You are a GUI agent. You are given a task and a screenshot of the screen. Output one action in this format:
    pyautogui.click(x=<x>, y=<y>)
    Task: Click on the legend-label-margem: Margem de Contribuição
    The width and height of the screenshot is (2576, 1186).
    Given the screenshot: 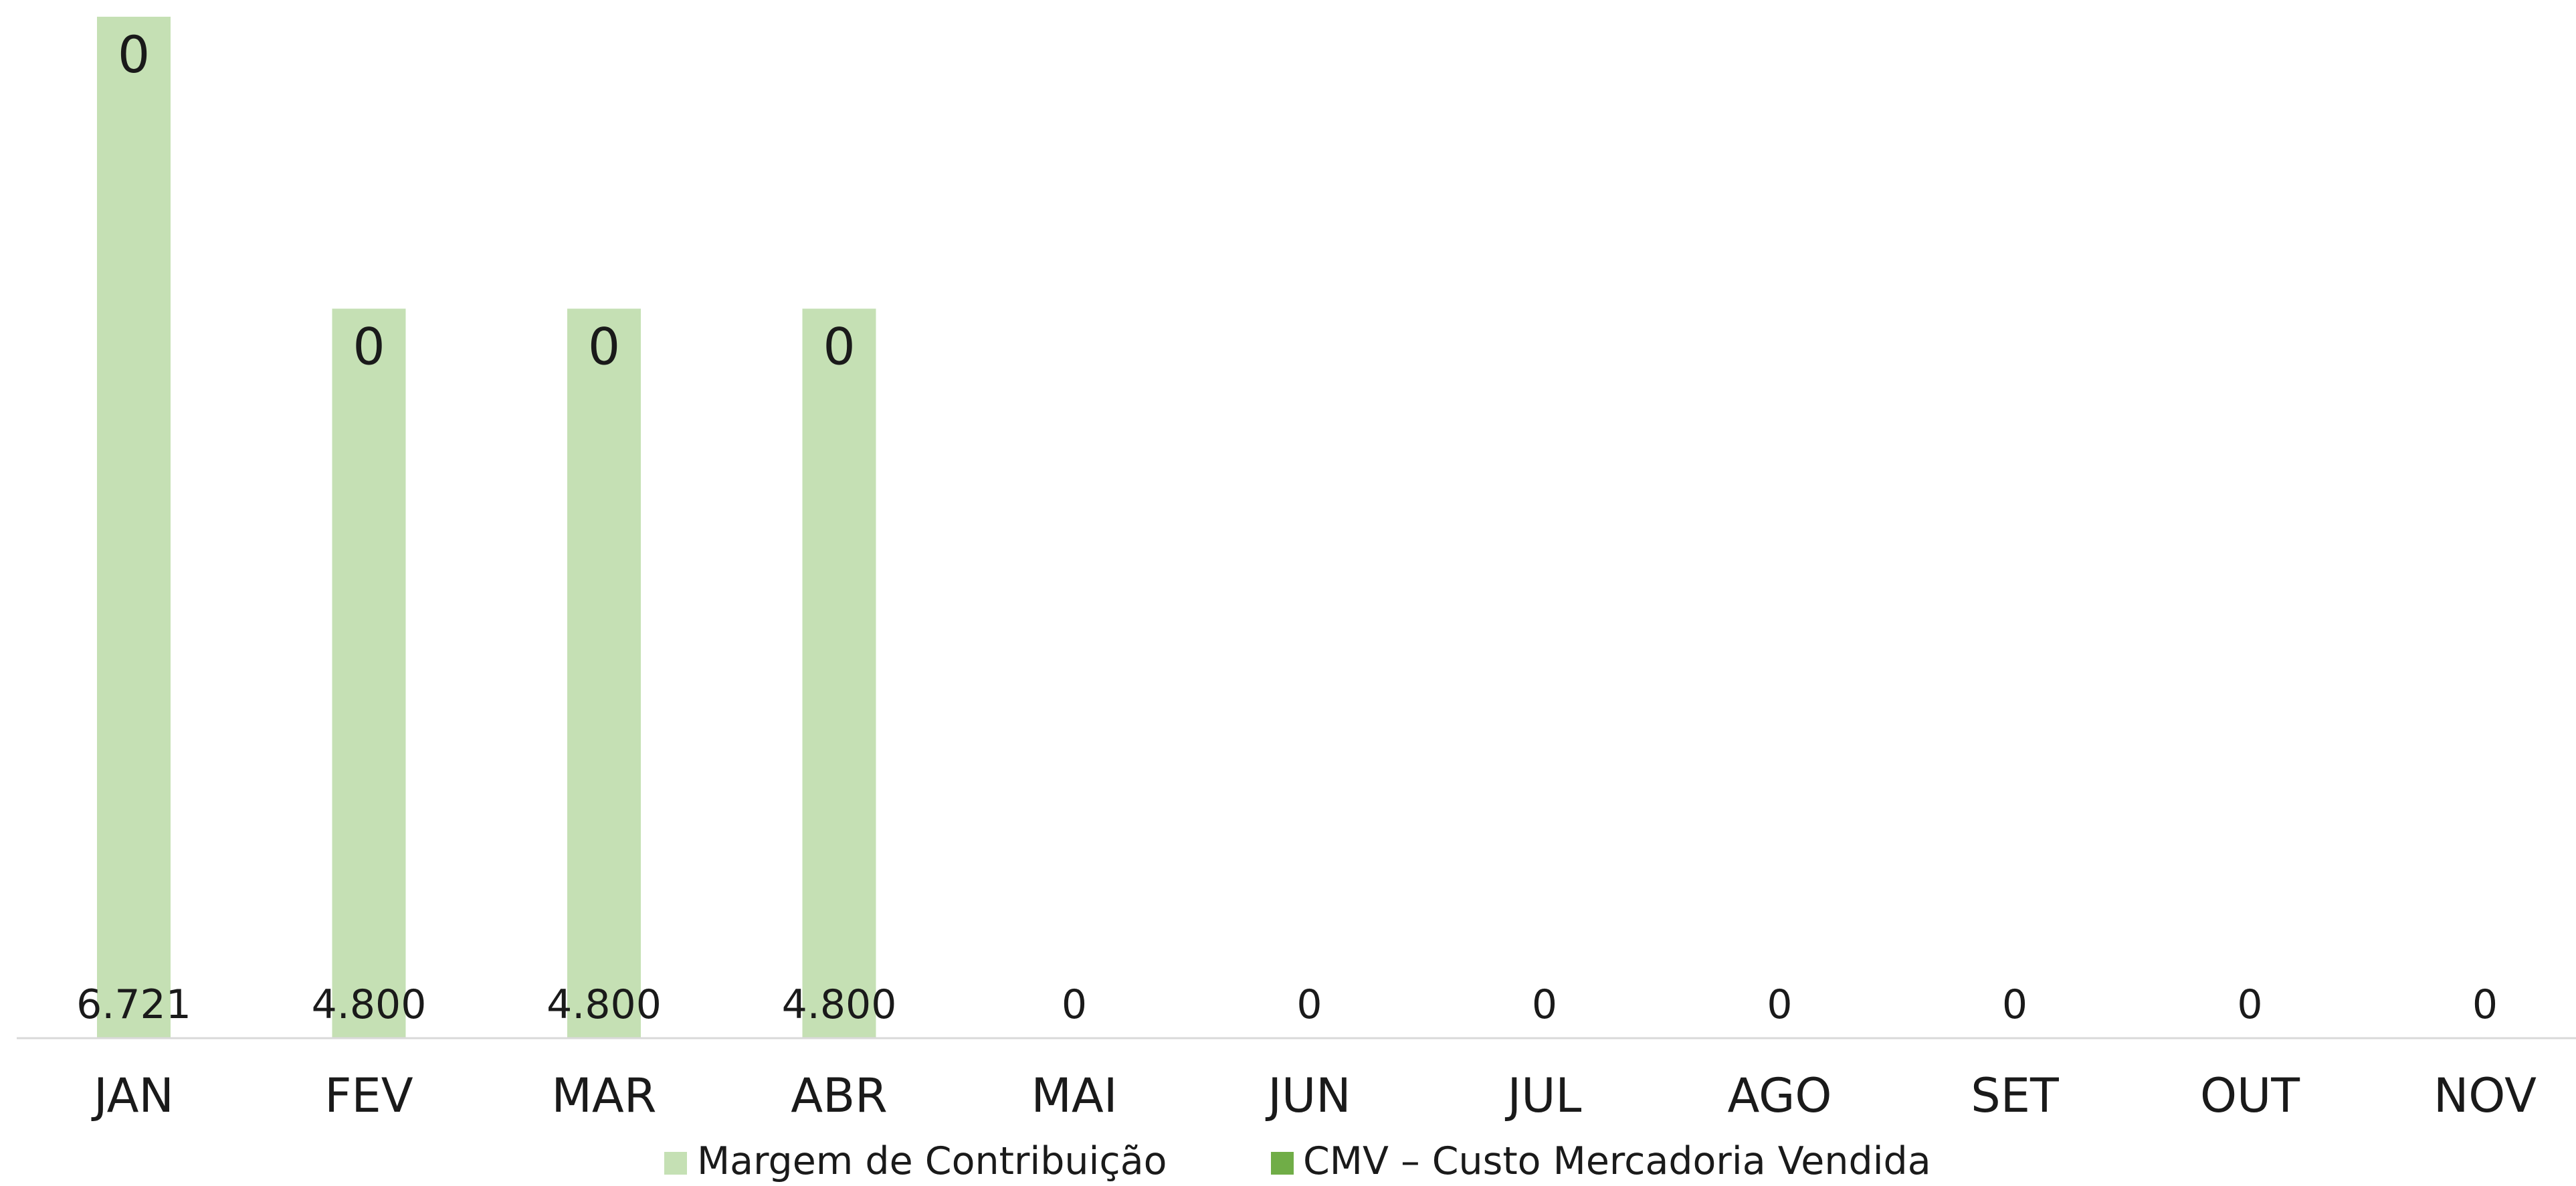 What is the action you would take?
    pyautogui.click(x=932, y=1161)
    